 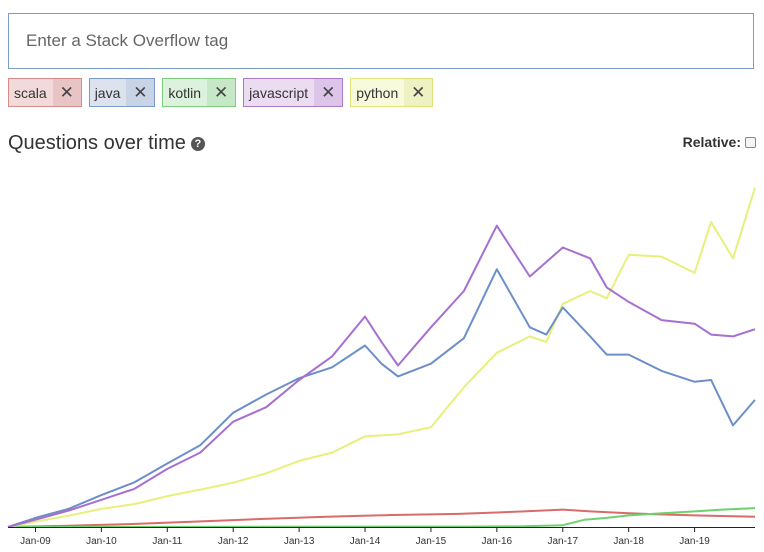 What do you see at coordinates (694, 541) in the screenshot?
I see `x-tick-label: Jan-19` at bounding box center [694, 541].